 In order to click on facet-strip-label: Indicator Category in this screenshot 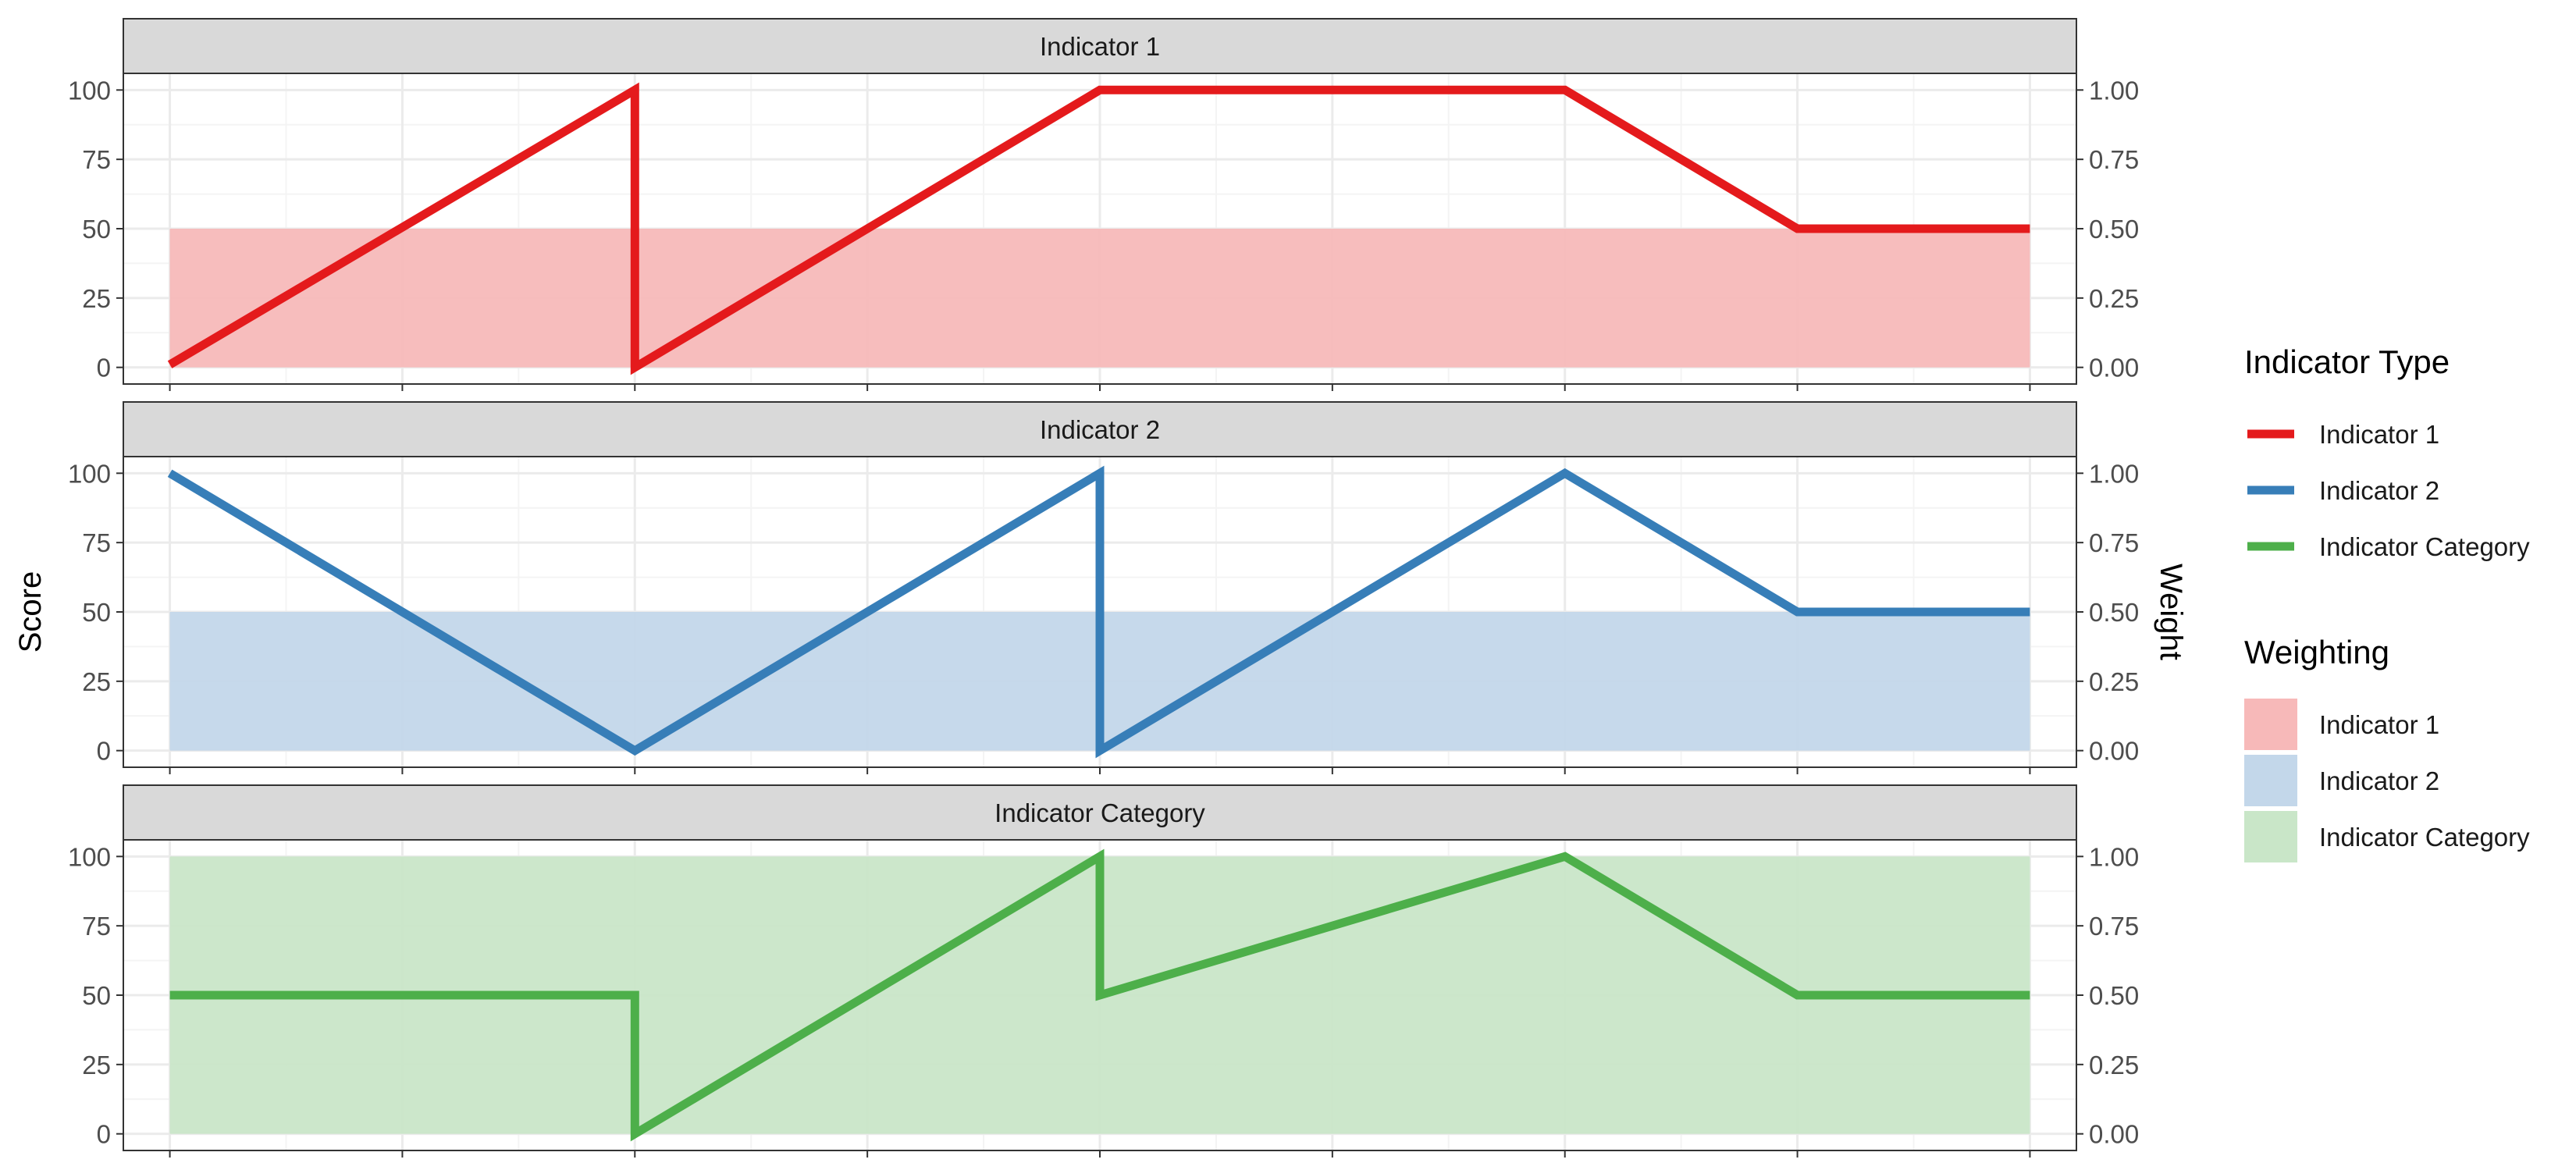, I will do `click(1099, 812)`.